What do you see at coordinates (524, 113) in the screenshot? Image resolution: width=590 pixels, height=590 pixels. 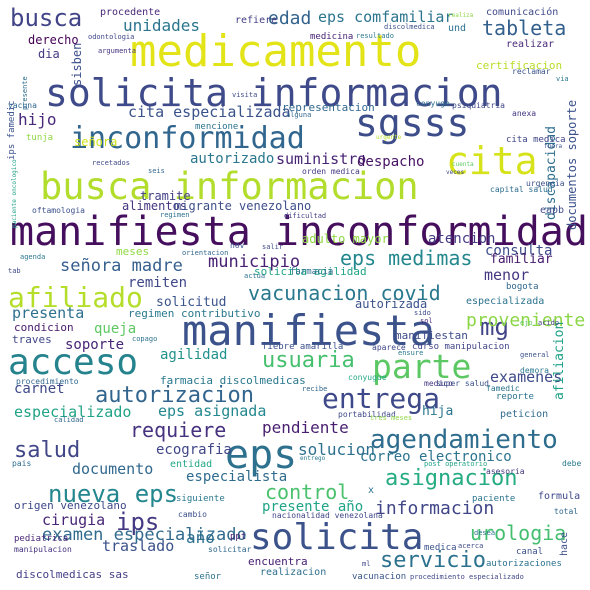 I see `word: anexa` at bounding box center [524, 113].